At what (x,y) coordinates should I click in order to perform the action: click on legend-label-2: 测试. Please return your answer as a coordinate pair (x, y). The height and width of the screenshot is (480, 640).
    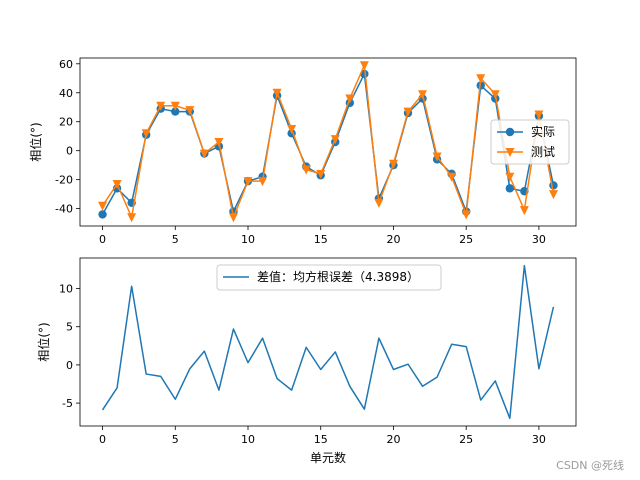
    Looking at the image, I should click on (543, 151).